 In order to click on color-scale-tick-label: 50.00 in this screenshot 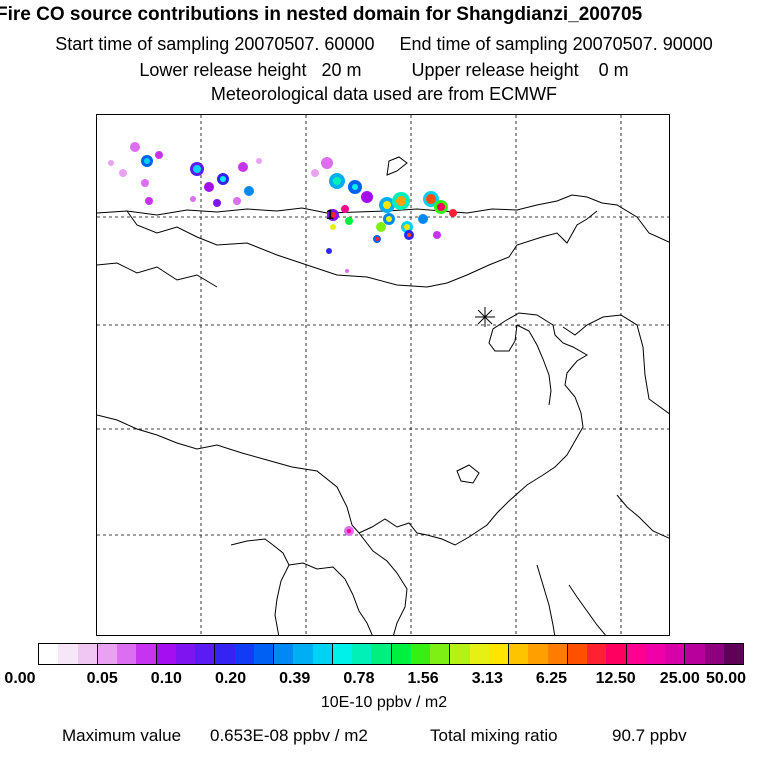, I will do `click(726, 678)`.